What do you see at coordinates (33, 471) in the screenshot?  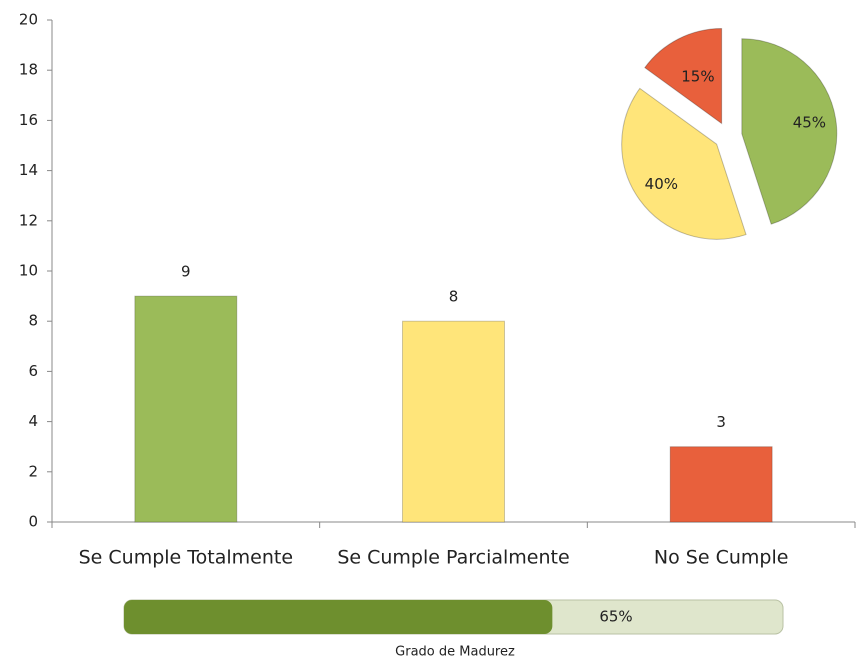 I see `y-tick-label: 2` at bounding box center [33, 471].